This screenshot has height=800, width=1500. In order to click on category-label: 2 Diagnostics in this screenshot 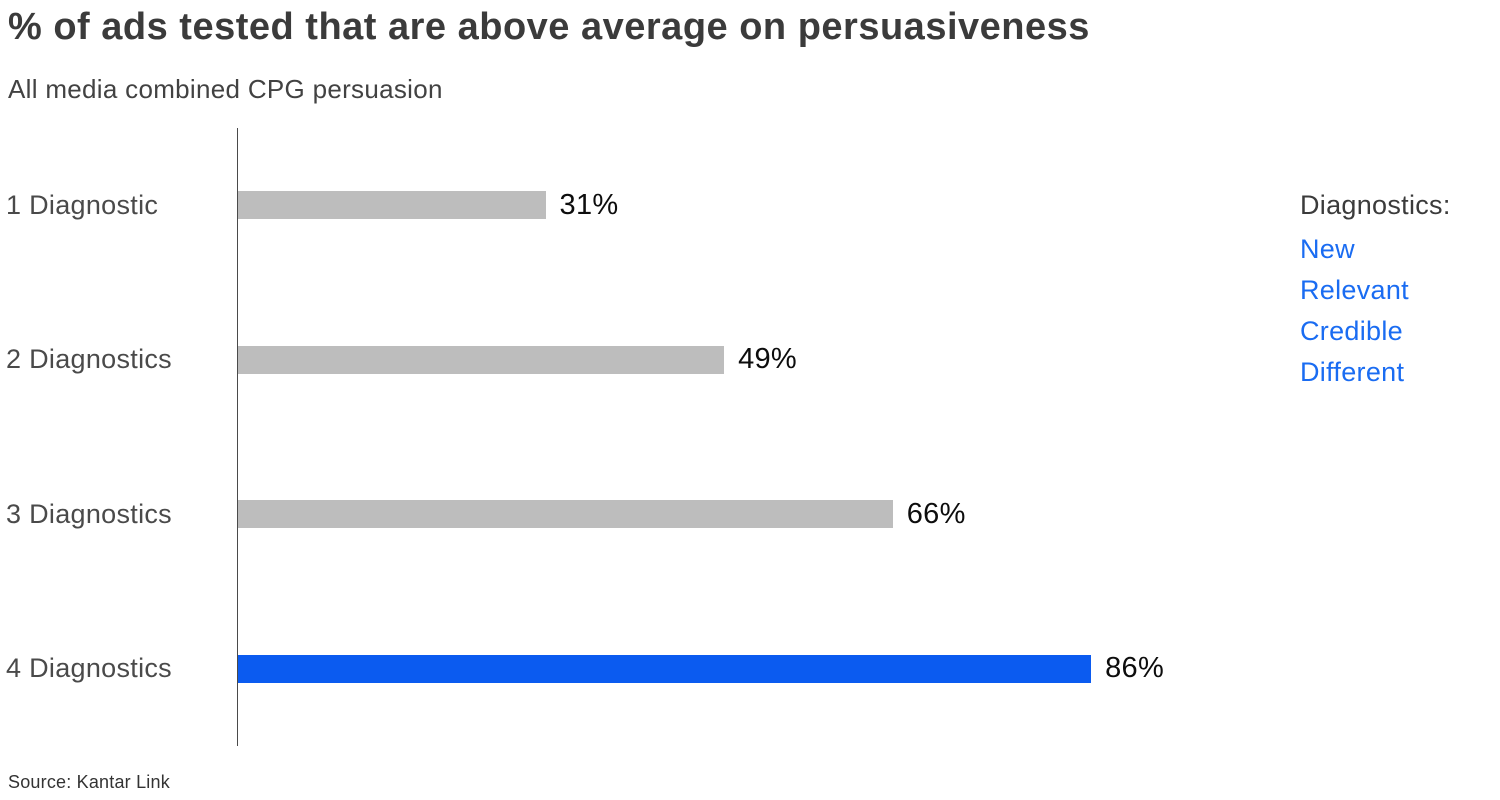, I will do `click(89, 359)`.